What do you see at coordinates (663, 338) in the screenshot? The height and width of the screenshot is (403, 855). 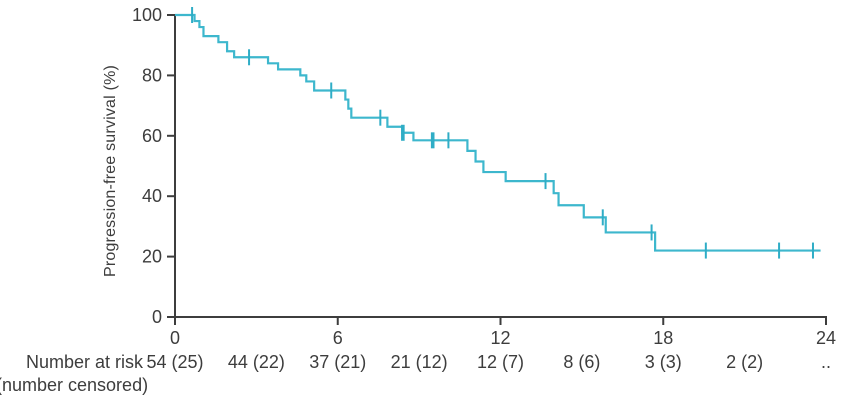 I see `x-tick-label: 18` at bounding box center [663, 338].